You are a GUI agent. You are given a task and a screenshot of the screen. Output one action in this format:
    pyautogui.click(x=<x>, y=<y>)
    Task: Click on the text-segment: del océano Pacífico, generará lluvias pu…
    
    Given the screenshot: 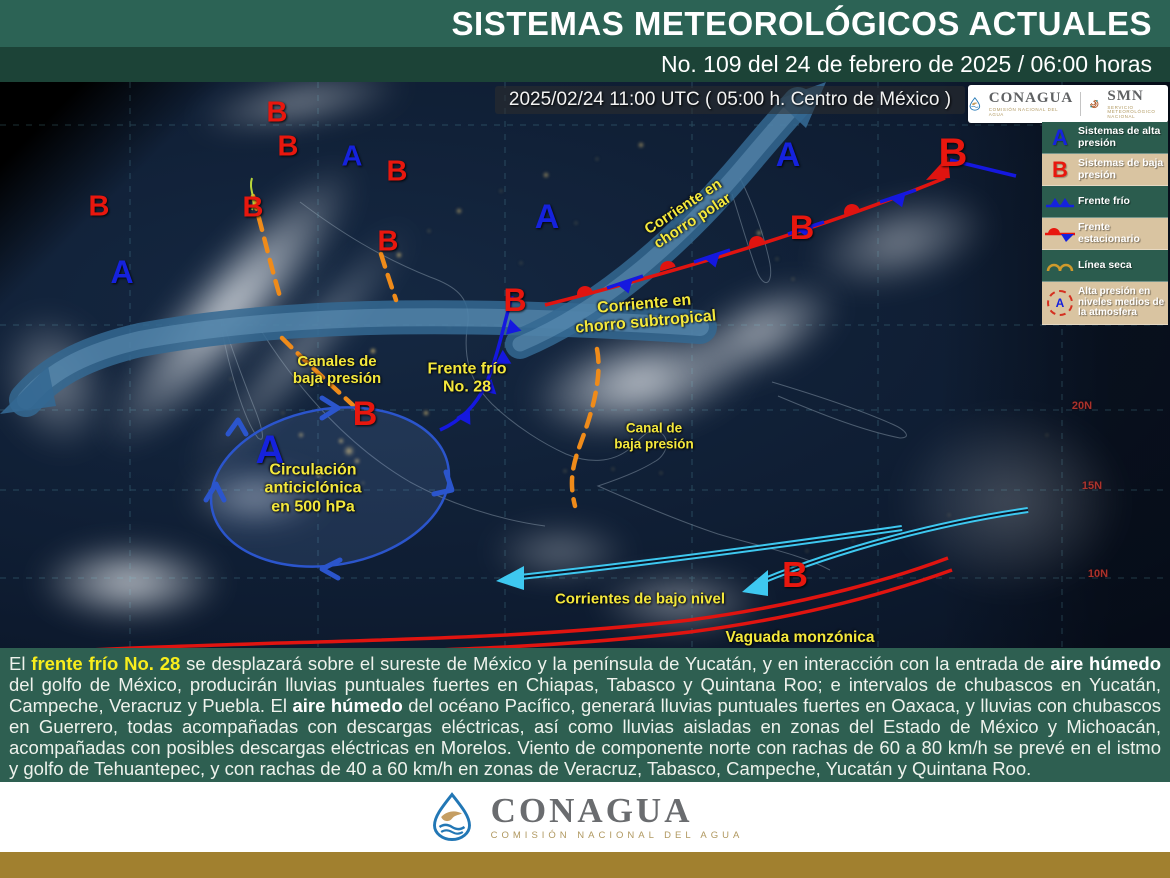 What is the action you would take?
    pyautogui.click(x=585, y=737)
    